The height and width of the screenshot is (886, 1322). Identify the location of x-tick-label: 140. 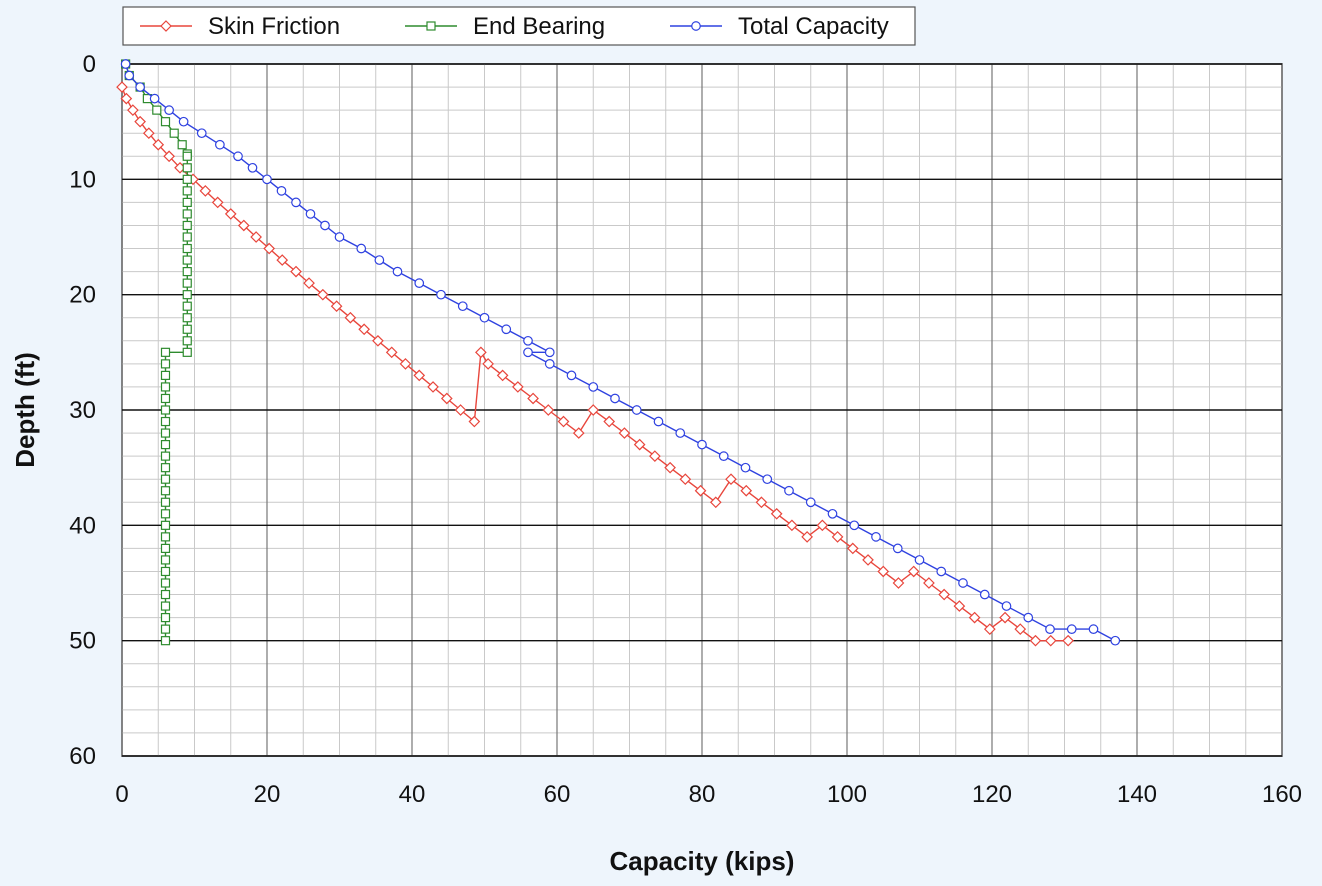
(1137, 794).